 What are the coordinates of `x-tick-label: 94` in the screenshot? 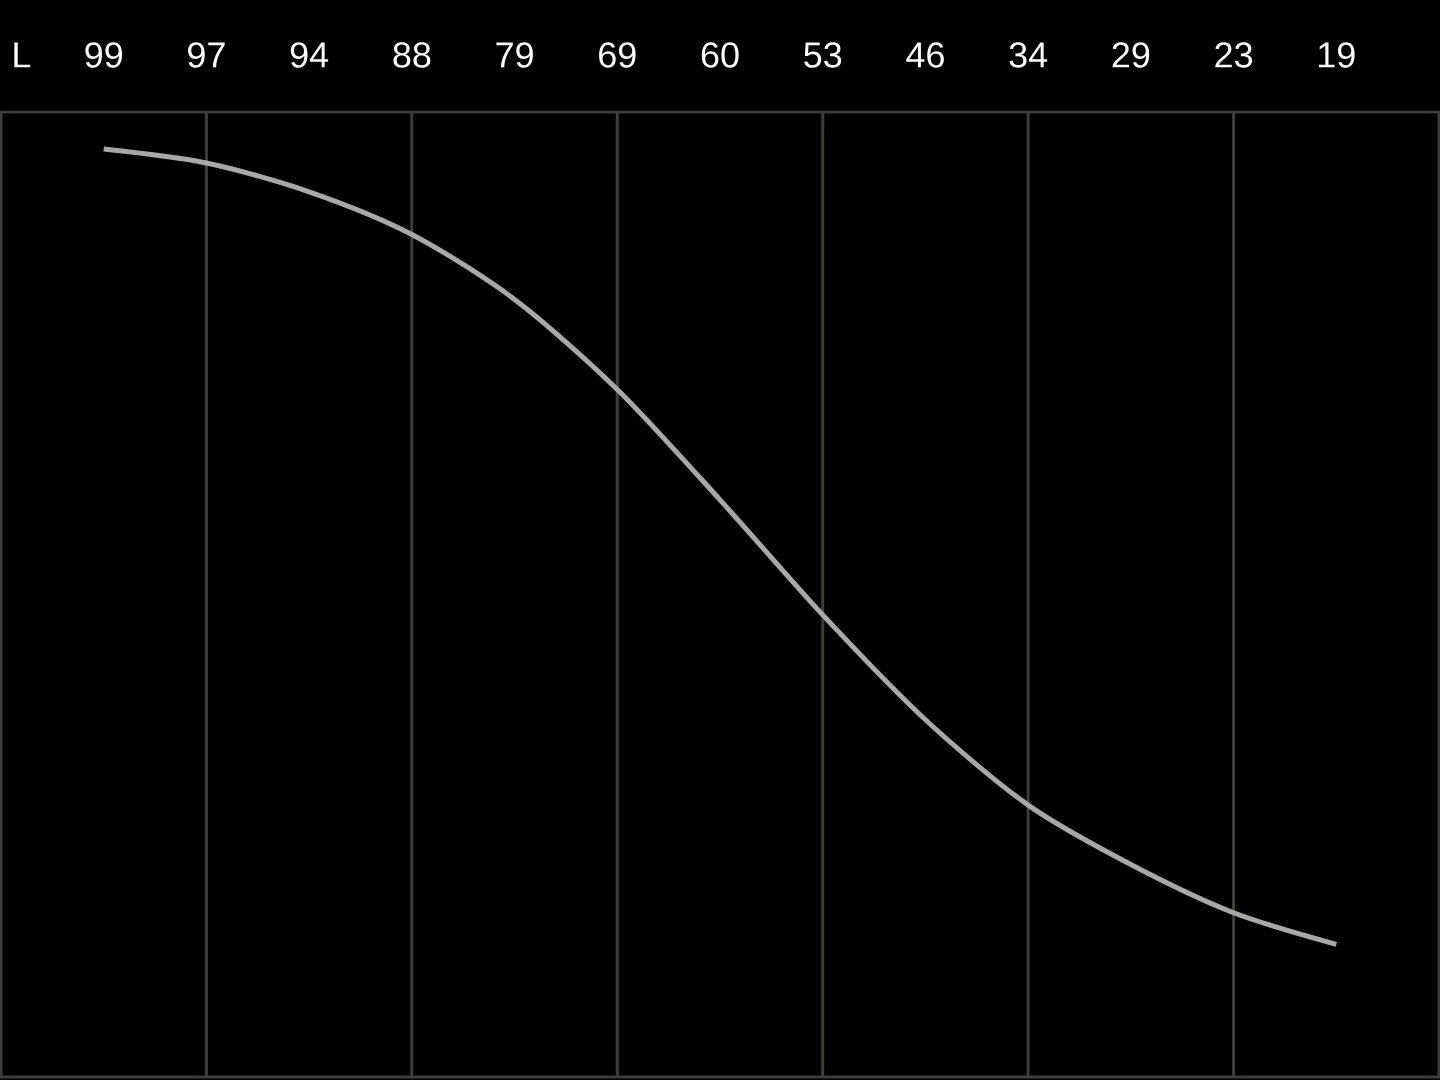 It's located at (309, 55).